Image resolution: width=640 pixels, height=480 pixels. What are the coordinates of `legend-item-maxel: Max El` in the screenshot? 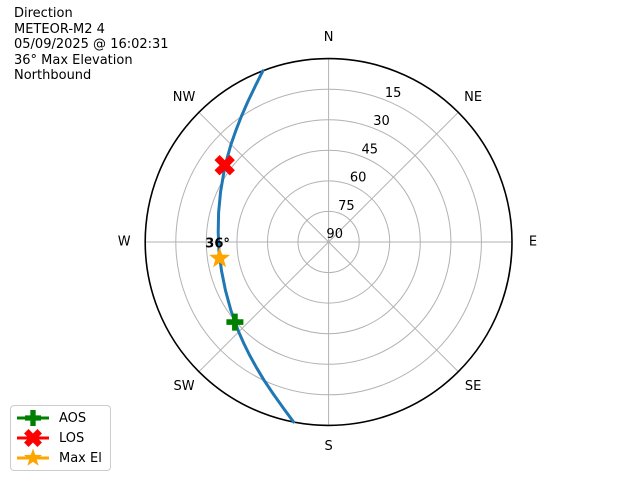 It's located at (59, 458).